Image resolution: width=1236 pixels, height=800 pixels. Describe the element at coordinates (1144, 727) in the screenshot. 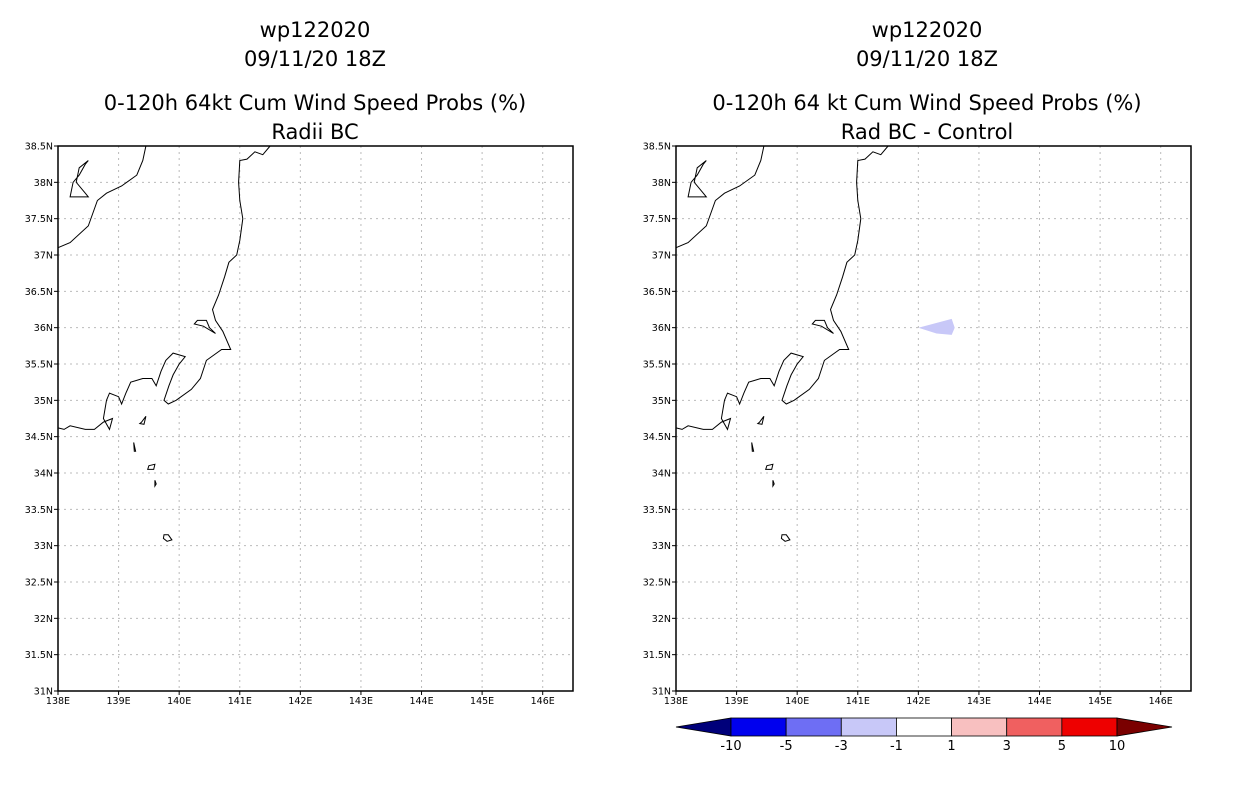

I see `colorbar-high-arrow` at that location.